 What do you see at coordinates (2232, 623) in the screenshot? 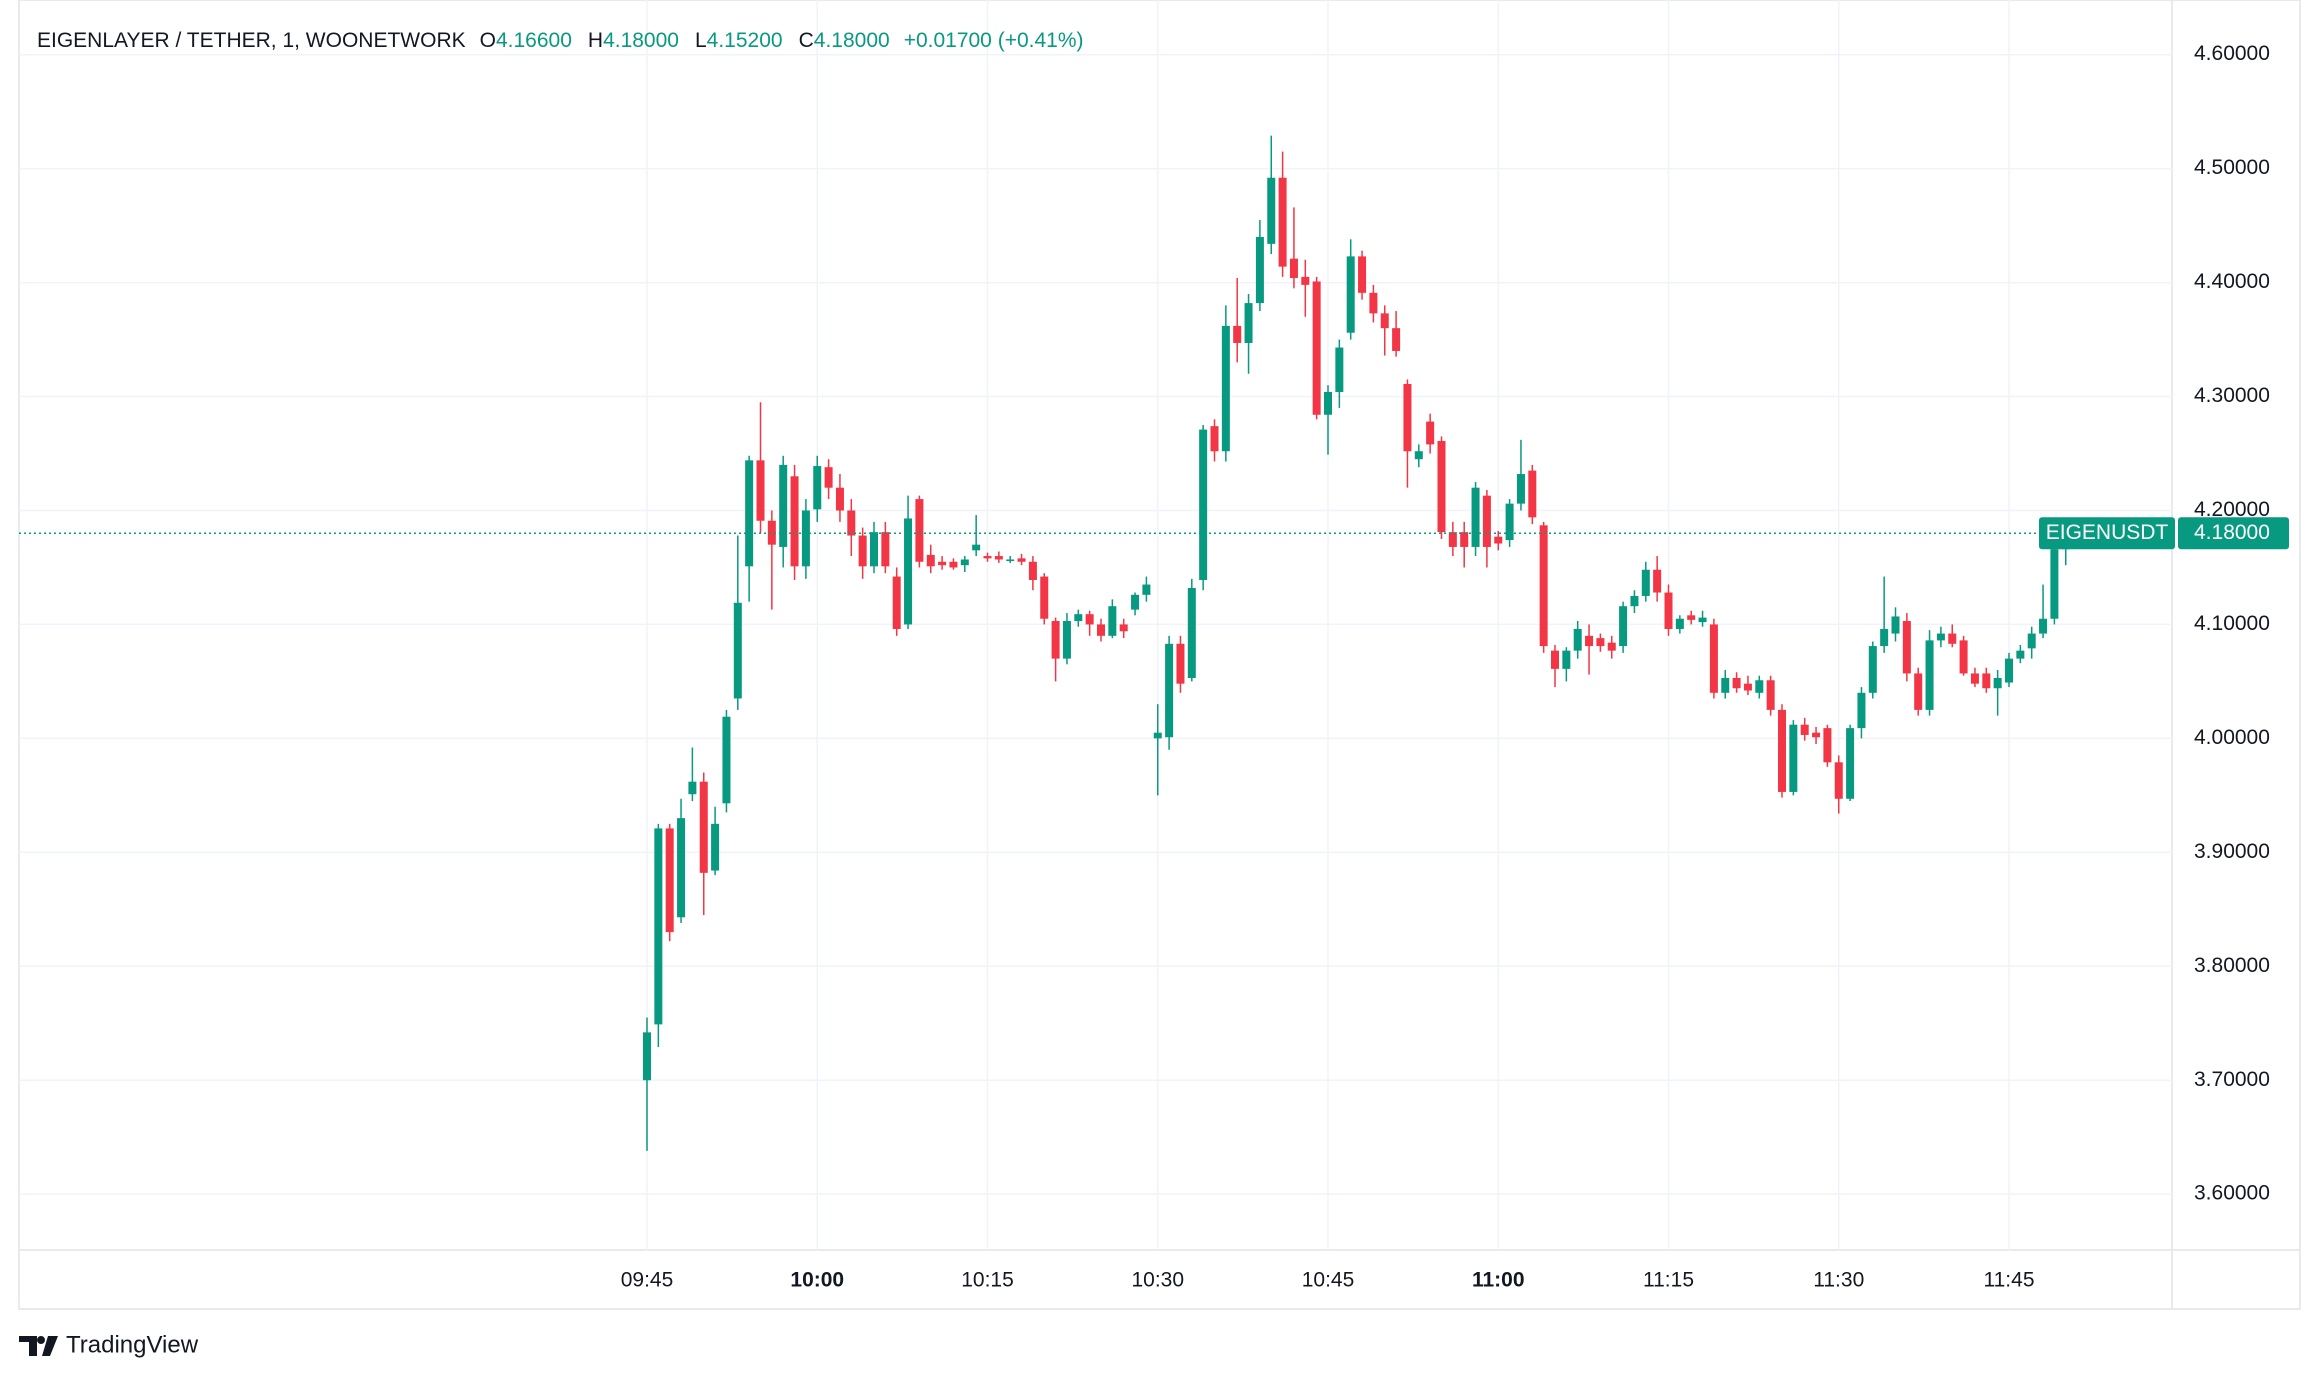
I see `y-tick-label: 4.10000` at bounding box center [2232, 623].